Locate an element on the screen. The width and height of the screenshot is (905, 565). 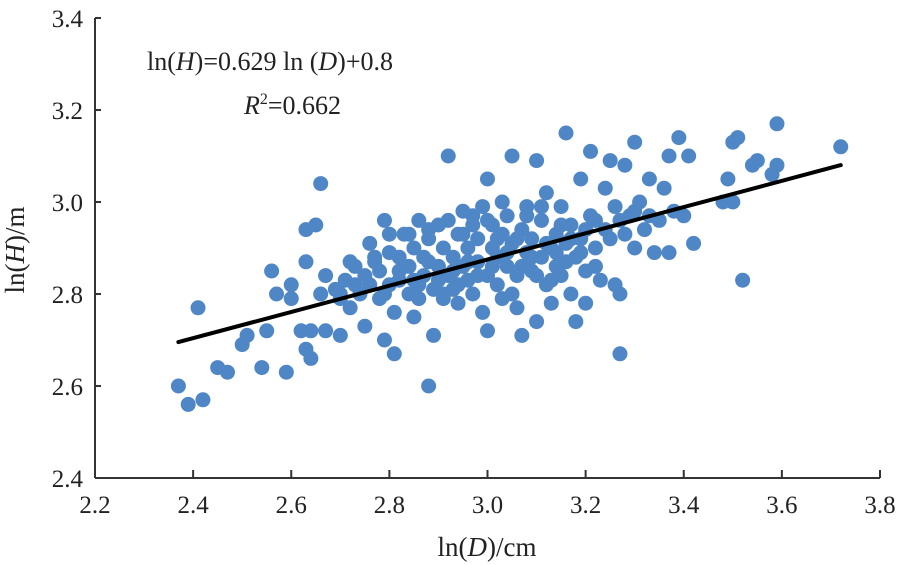
y-tick-label: 2.4 is located at coordinates (68, 479).